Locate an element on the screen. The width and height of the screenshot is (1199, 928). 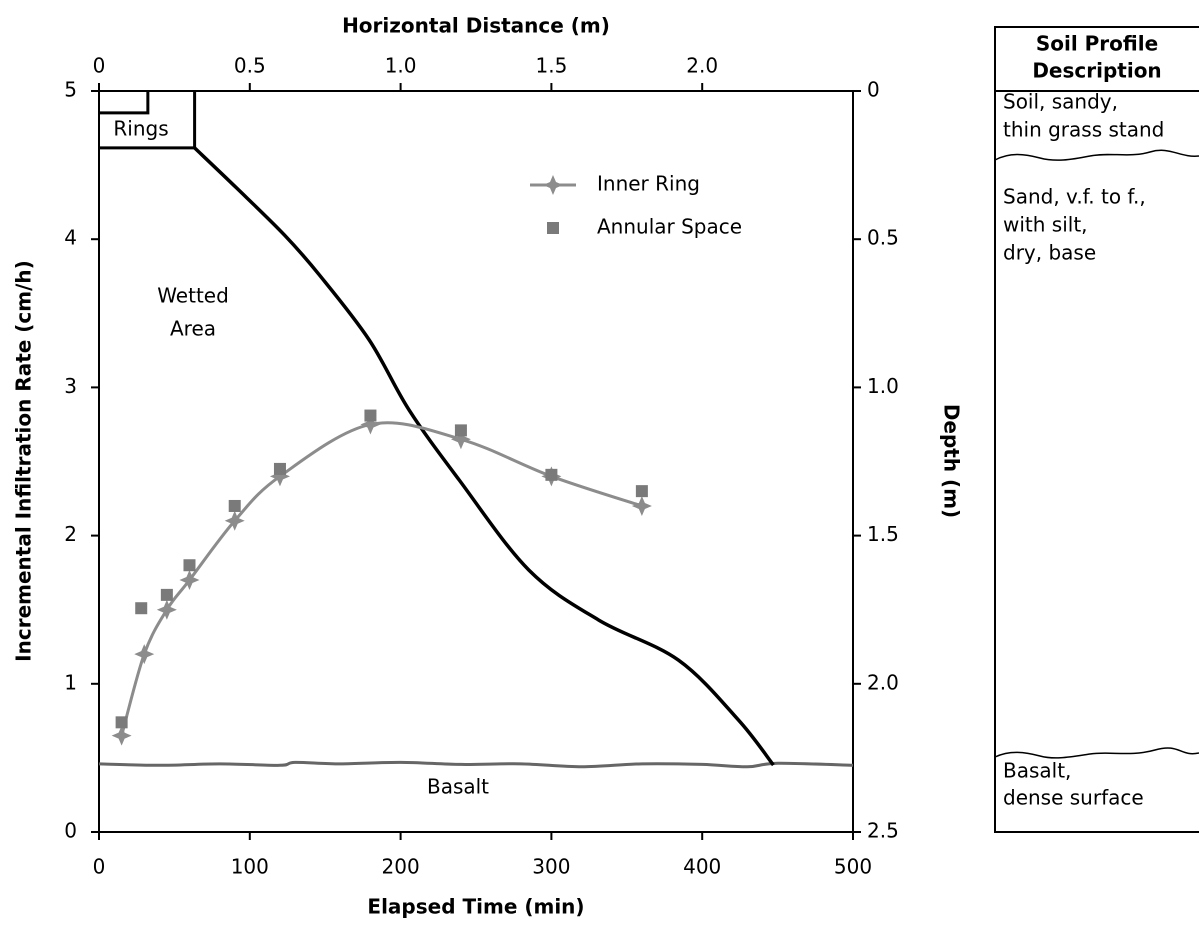
y2-tick-label: 2.5 is located at coordinates (883, 831).